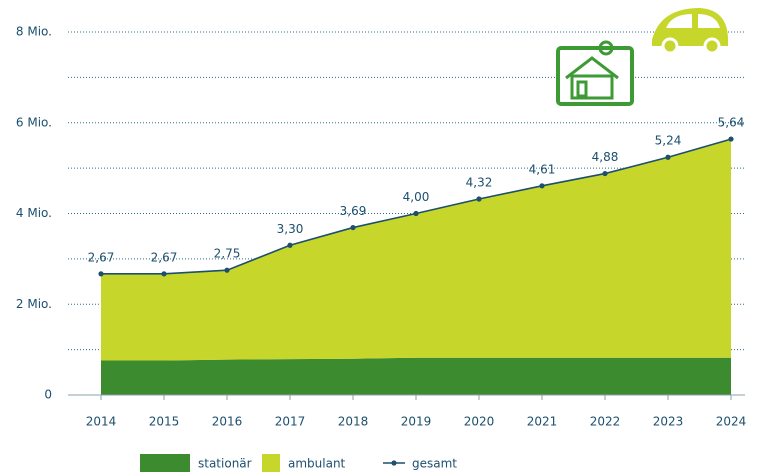 Image resolution: width=765 pixels, height=472 pixels. What do you see at coordinates (479, 182) in the screenshot?
I see `value-label: 4,32` at bounding box center [479, 182].